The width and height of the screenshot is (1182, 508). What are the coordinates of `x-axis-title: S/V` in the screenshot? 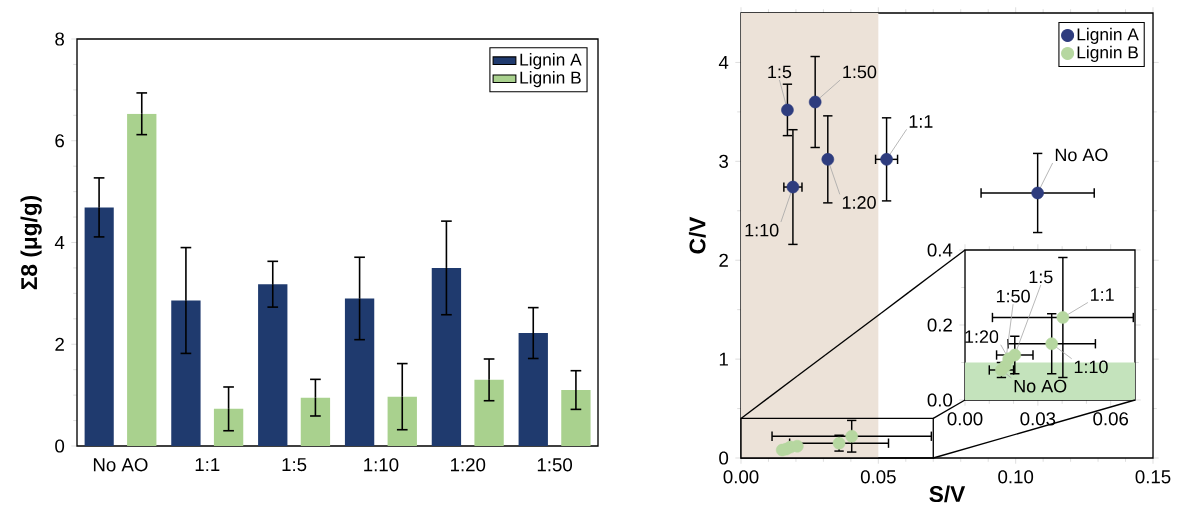 It's located at (947, 494).